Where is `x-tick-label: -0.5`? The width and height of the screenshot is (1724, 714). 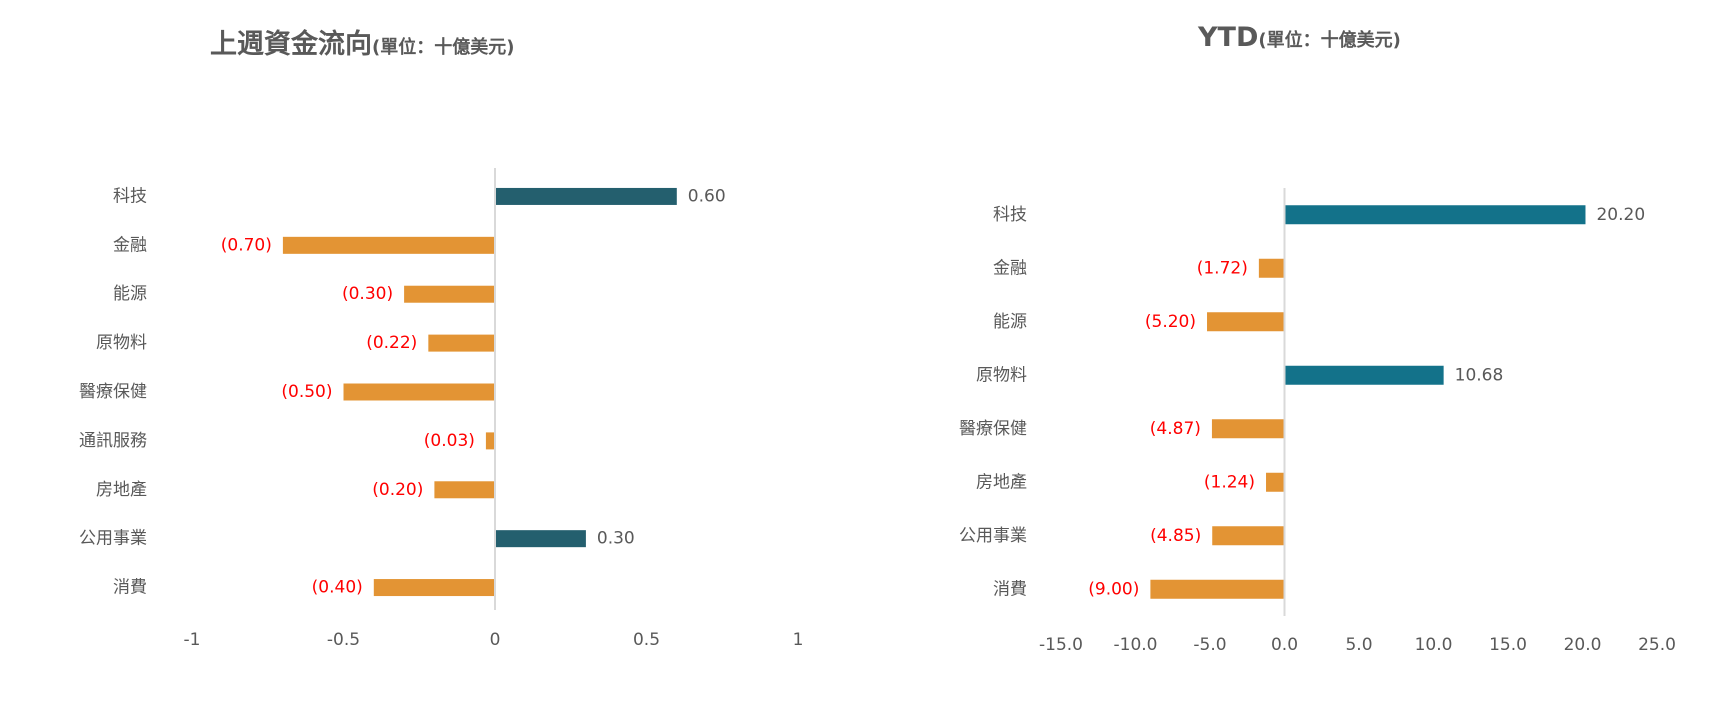
x-tick-label: -0.5 is located at coordinates (343, 640).